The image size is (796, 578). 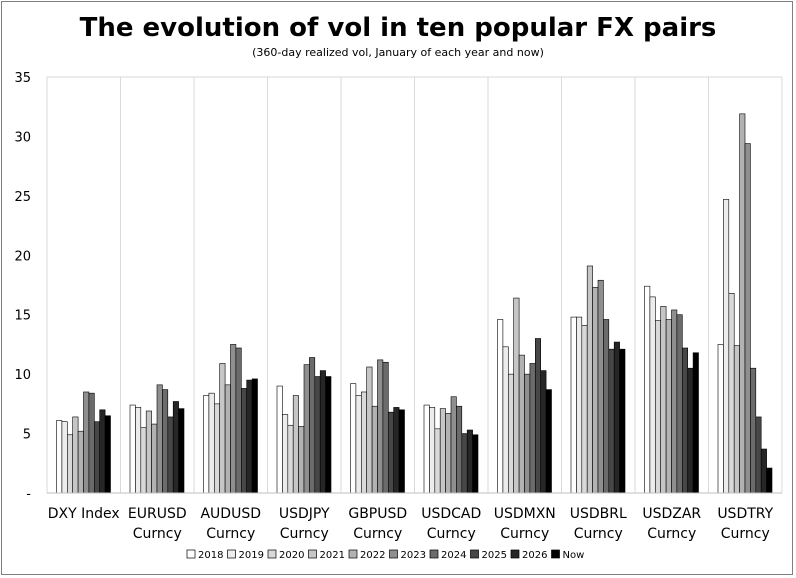 What do you see at coordinates (574, 555) in the screenshot?
I see `legend-label: Now` at bounding box center [574, 555].